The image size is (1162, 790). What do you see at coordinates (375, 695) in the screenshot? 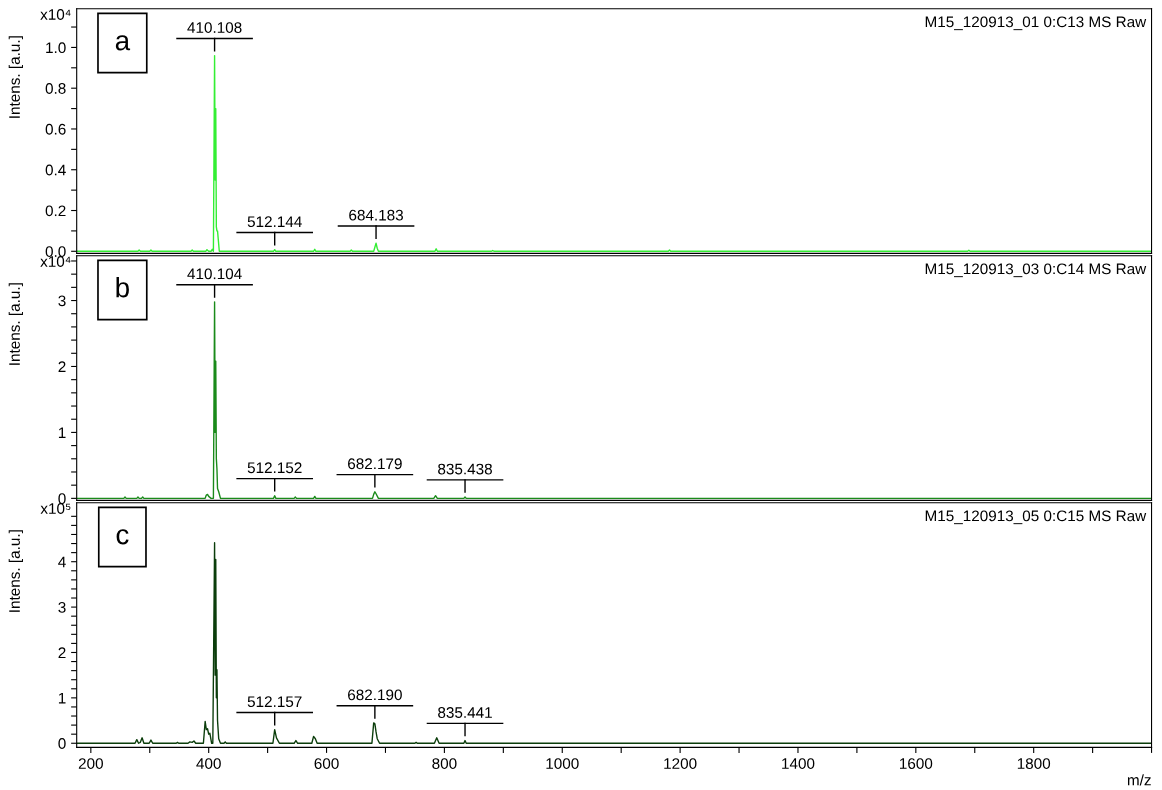
I see `annotation: 682.190` at bounding box center [375, 695].